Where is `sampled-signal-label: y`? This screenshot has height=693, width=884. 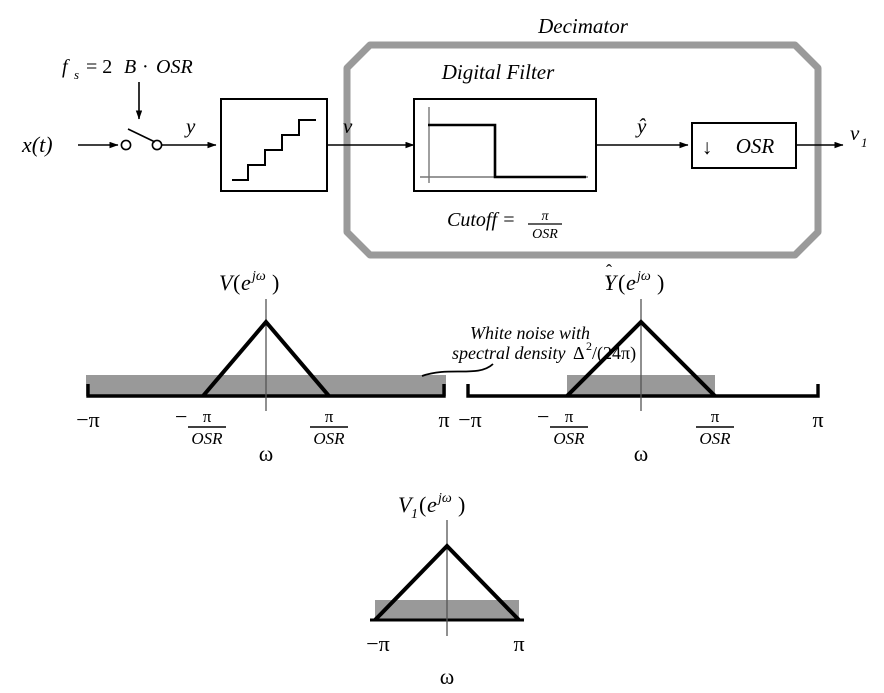 sampled-signal-label: y is located at coordinates (190, 126).